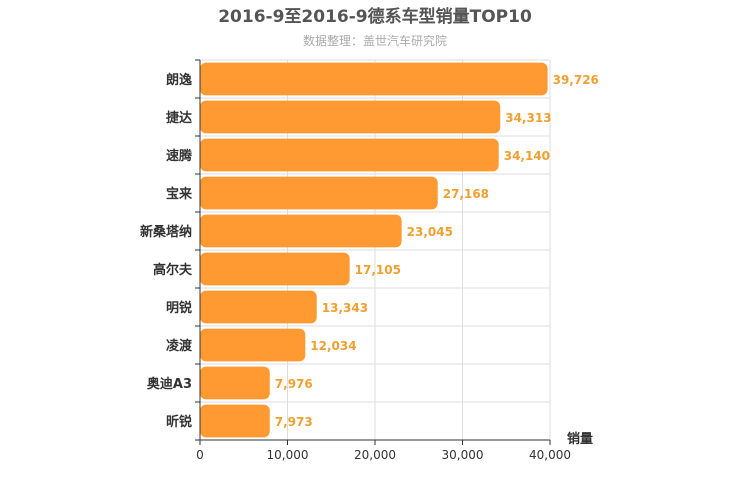  What do you see at coordinates (333, 346) in the screenshot?
I see `data-label: 12,034` at bounding box center [333, 346].